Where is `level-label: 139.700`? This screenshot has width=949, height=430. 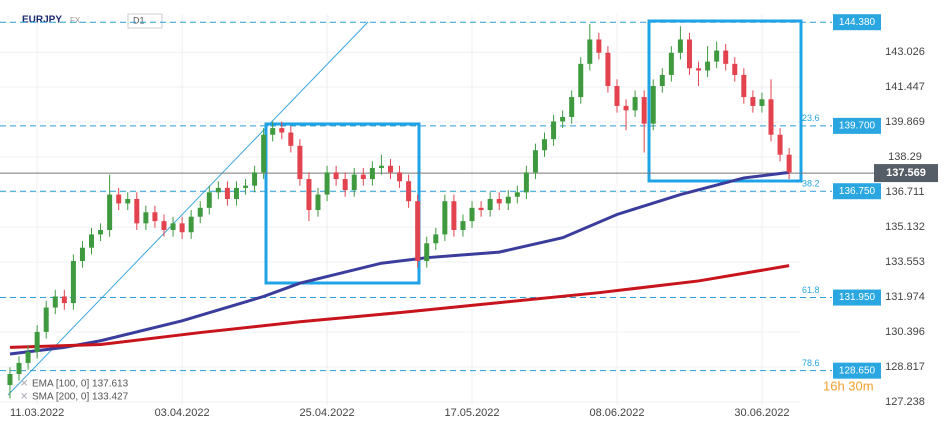 level-label: 139.700 is located at coordinates (857, 126).